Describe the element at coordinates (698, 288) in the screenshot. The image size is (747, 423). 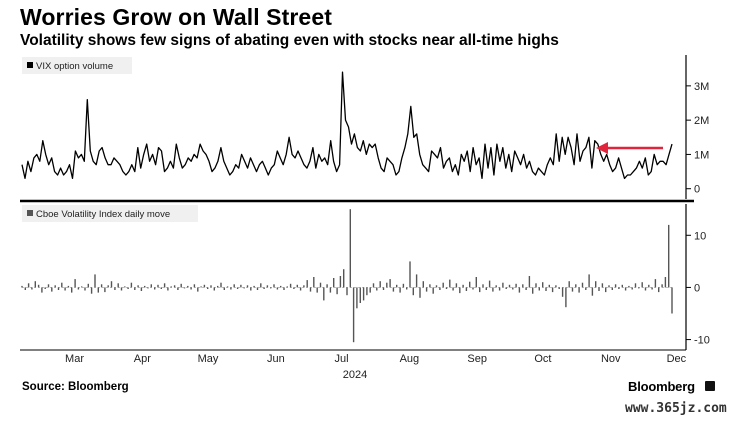
I see `bottom-y-ticks: -10 0 10` at that location.